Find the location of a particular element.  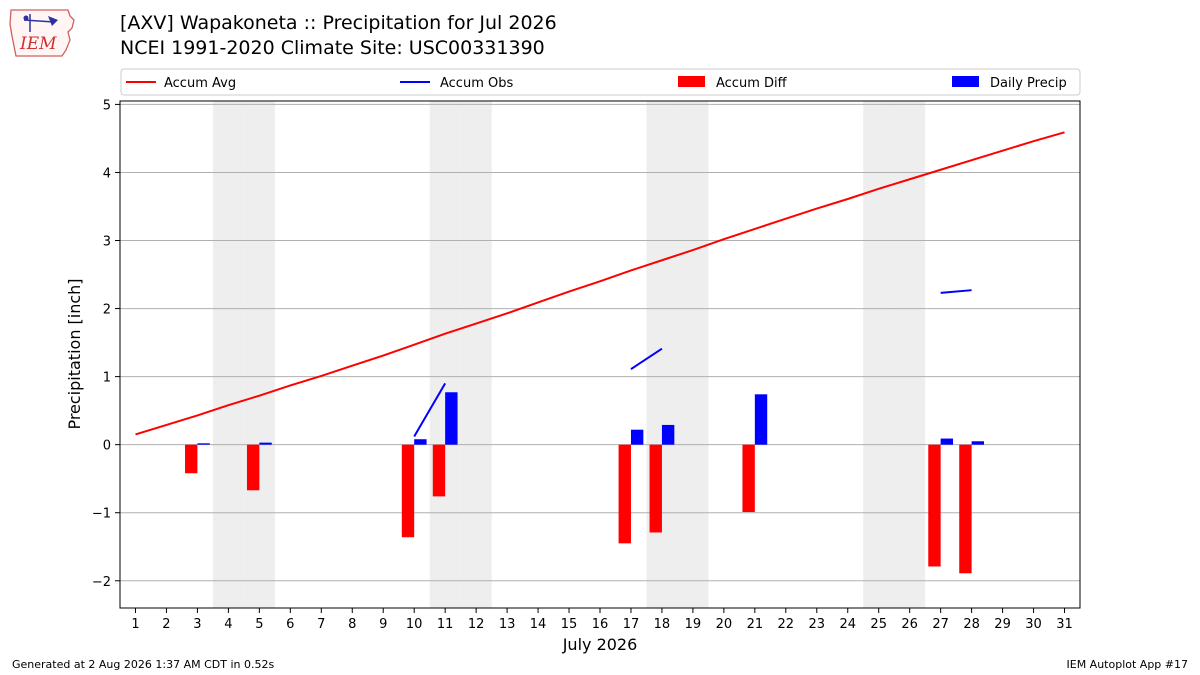

x-tick-label: 28 is located at coordinates (971, 624).